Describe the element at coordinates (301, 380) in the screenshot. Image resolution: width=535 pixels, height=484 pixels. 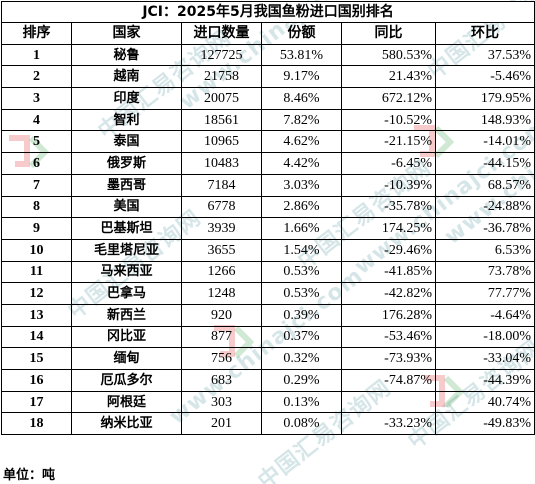
I see `share-cell: 0.29%` at that location.